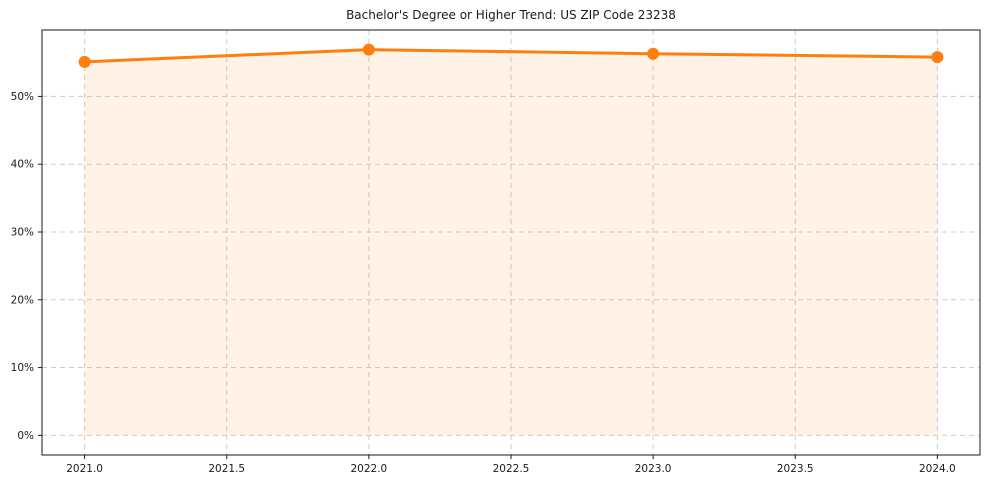 This screenshot has height=490, width=989. I want to click on y-tick-label: 40%, so click(22, 165).